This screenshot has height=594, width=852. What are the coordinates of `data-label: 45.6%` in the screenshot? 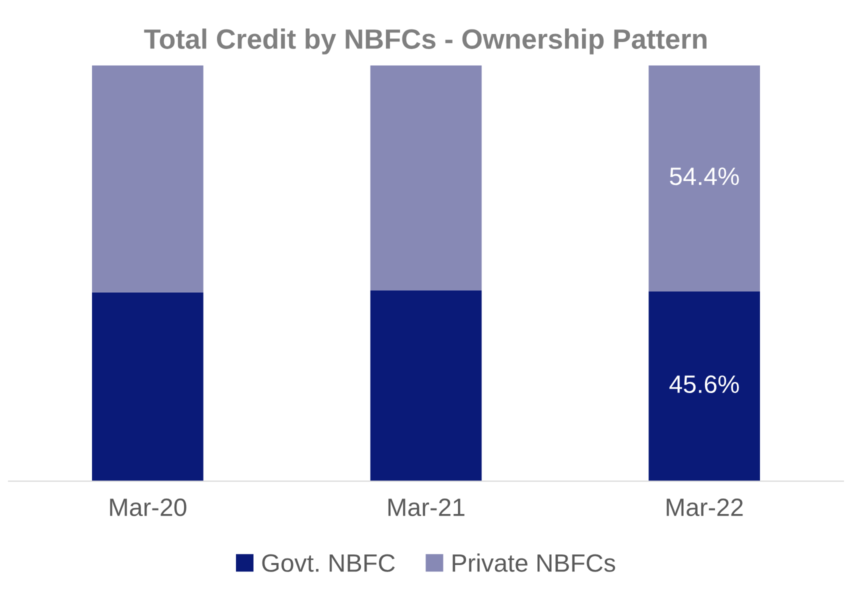 It's located at (704, 384).